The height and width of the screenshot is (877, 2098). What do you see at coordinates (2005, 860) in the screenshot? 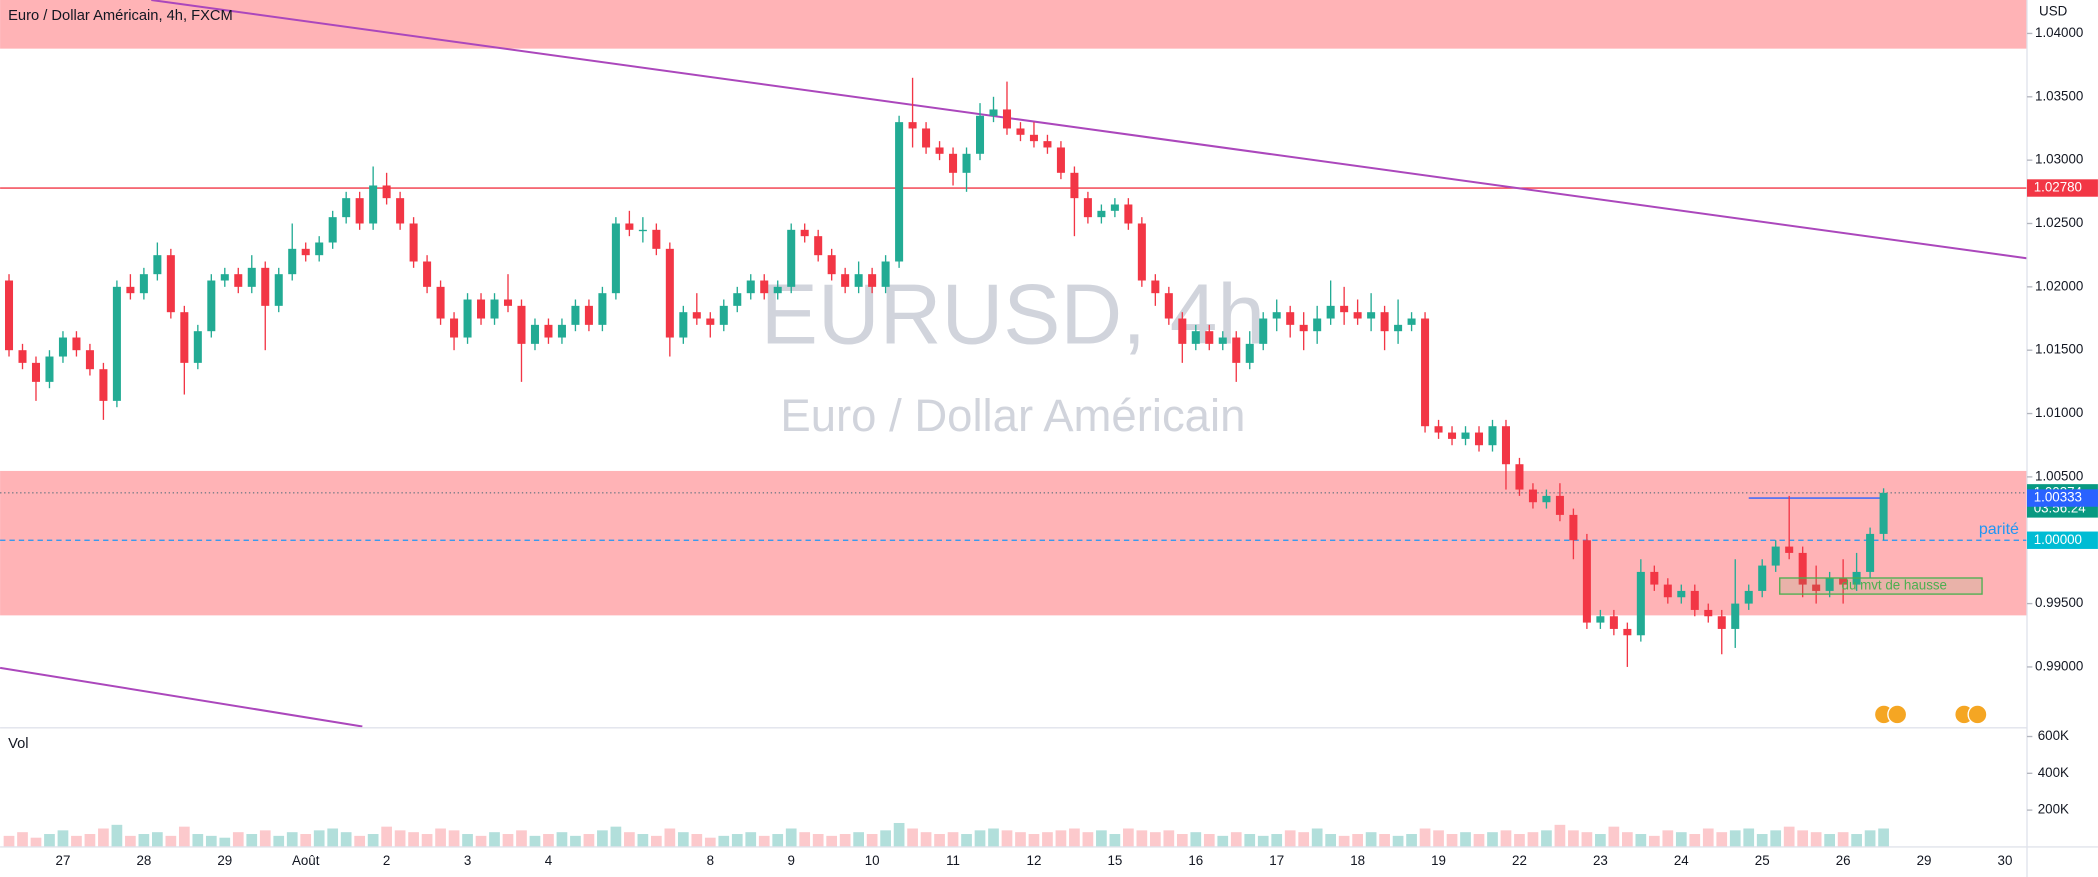
I see `x-tick-label: 30` at bounding box center [2005, 860].